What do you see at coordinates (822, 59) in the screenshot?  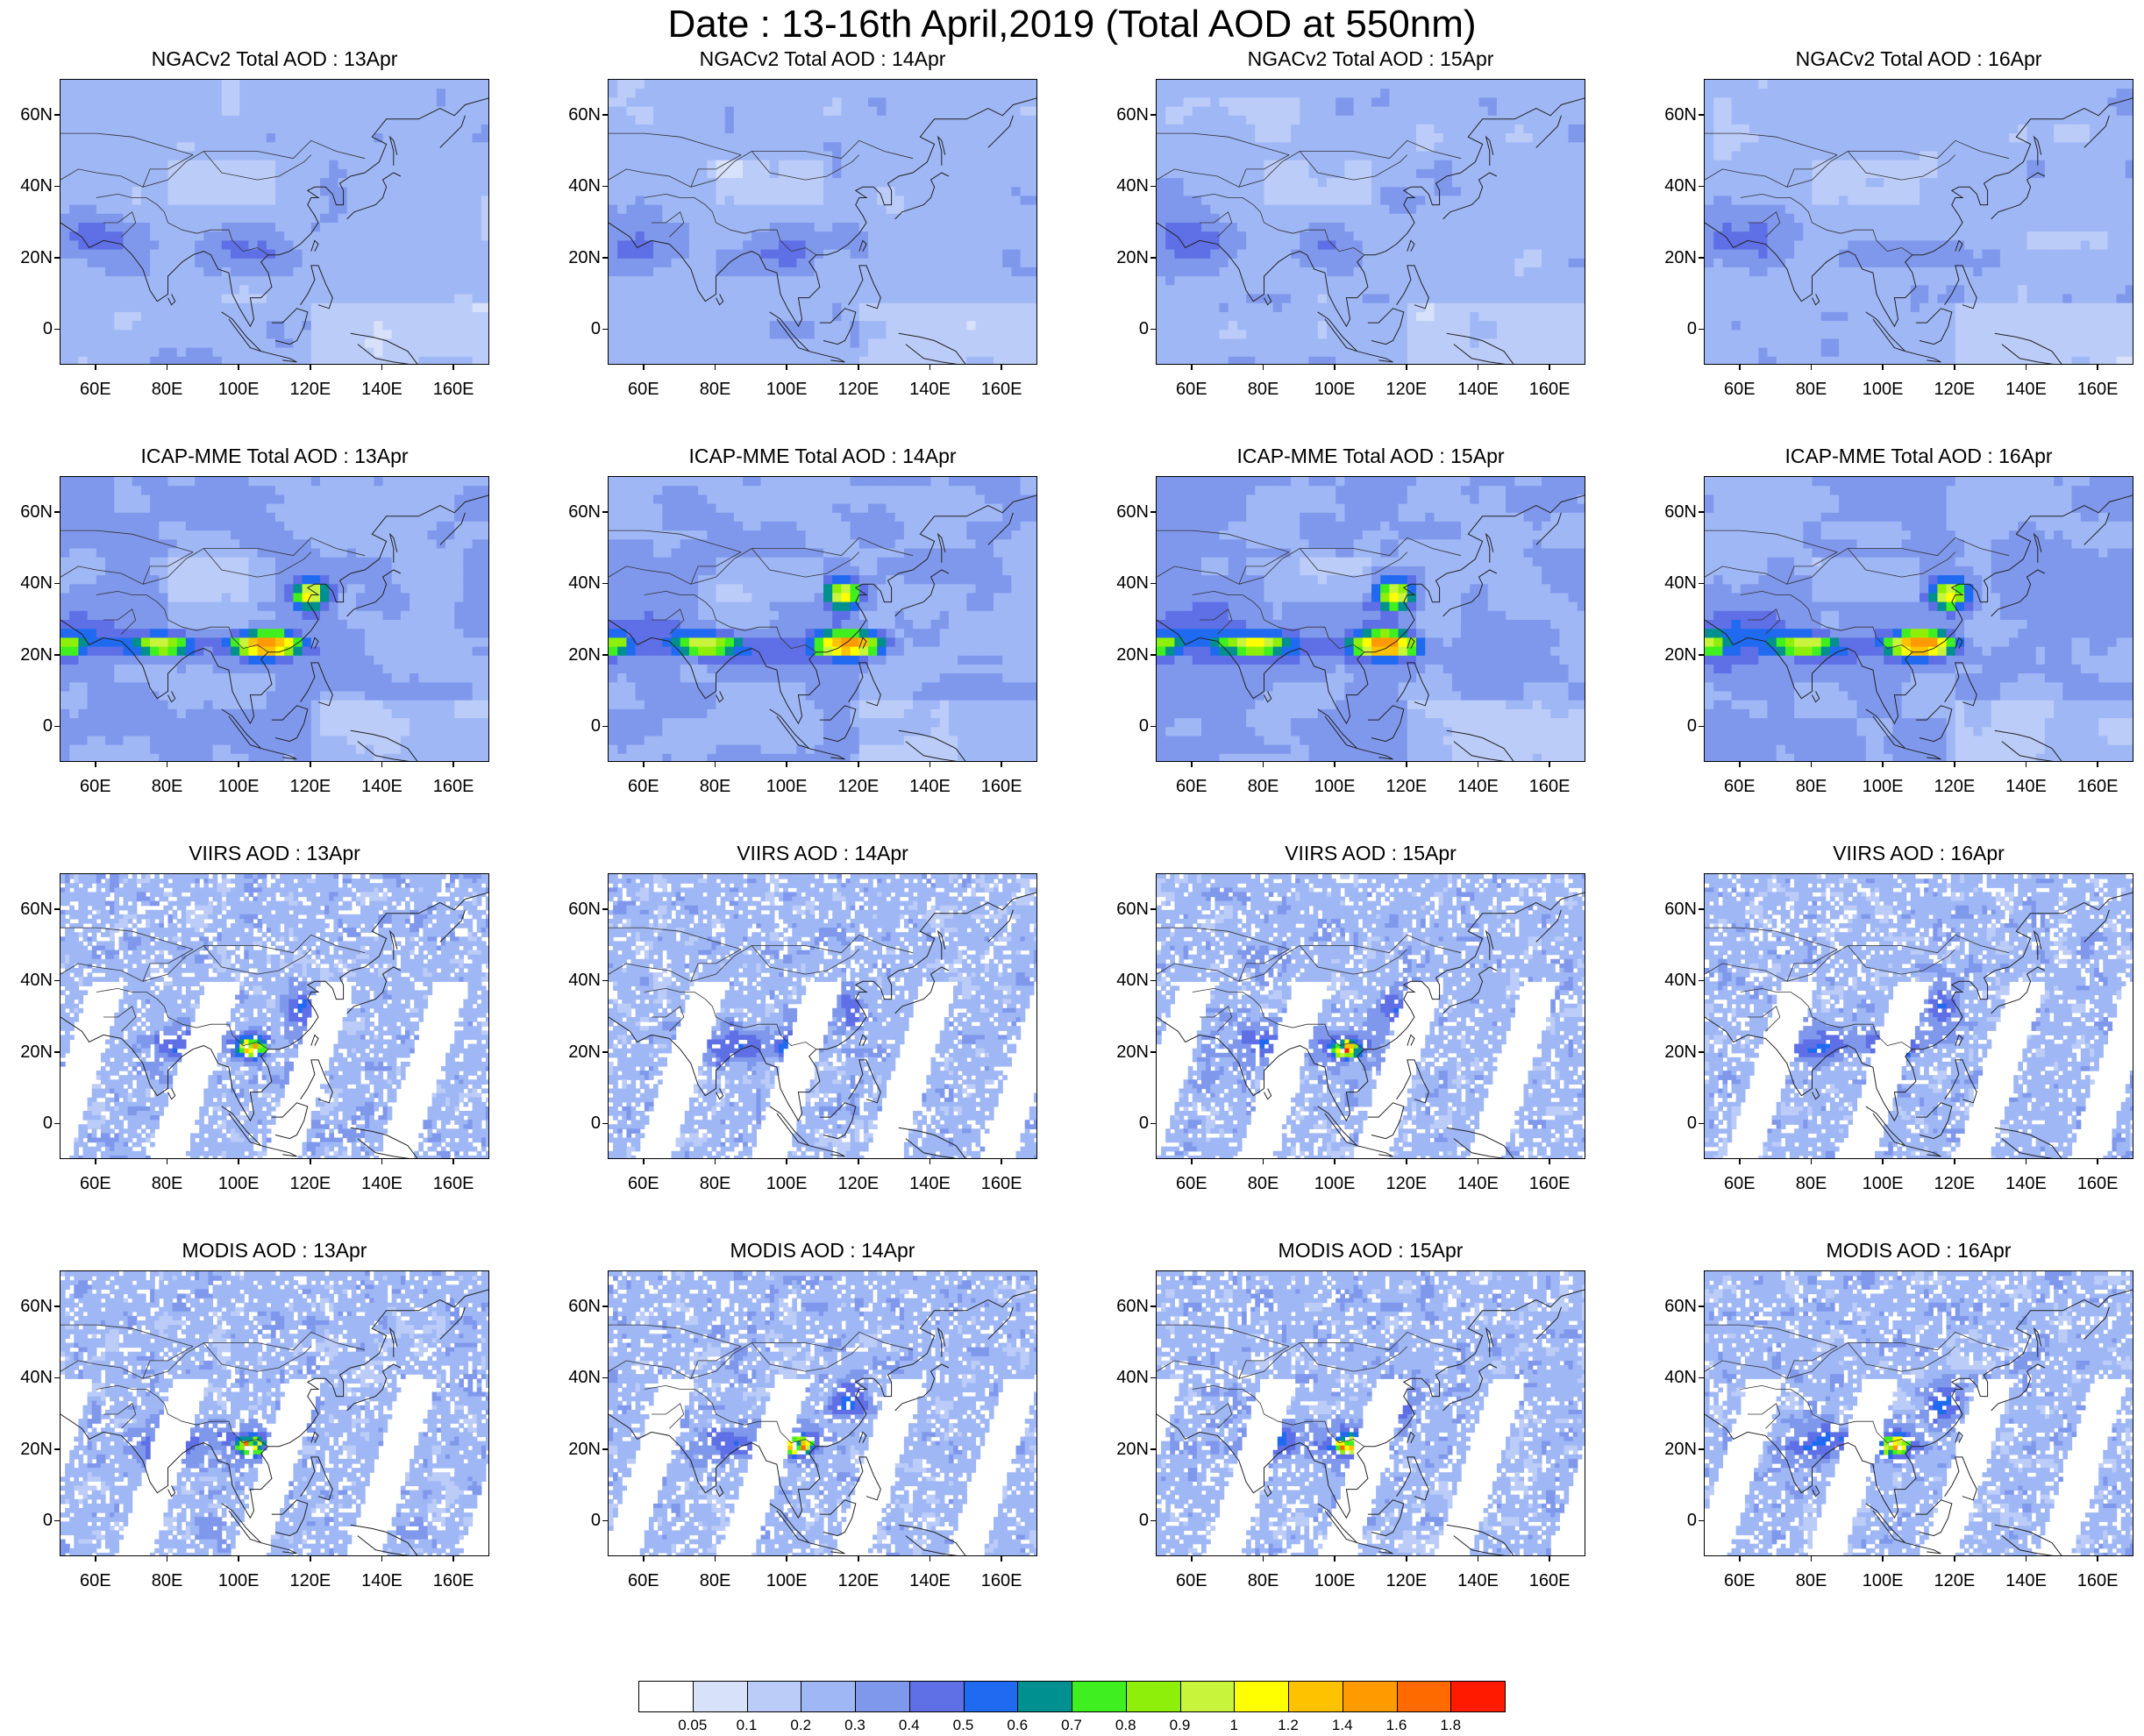 I see `panel-title: NGACv2 Total AOD : 14Apr` at bounding box center [822, 59].